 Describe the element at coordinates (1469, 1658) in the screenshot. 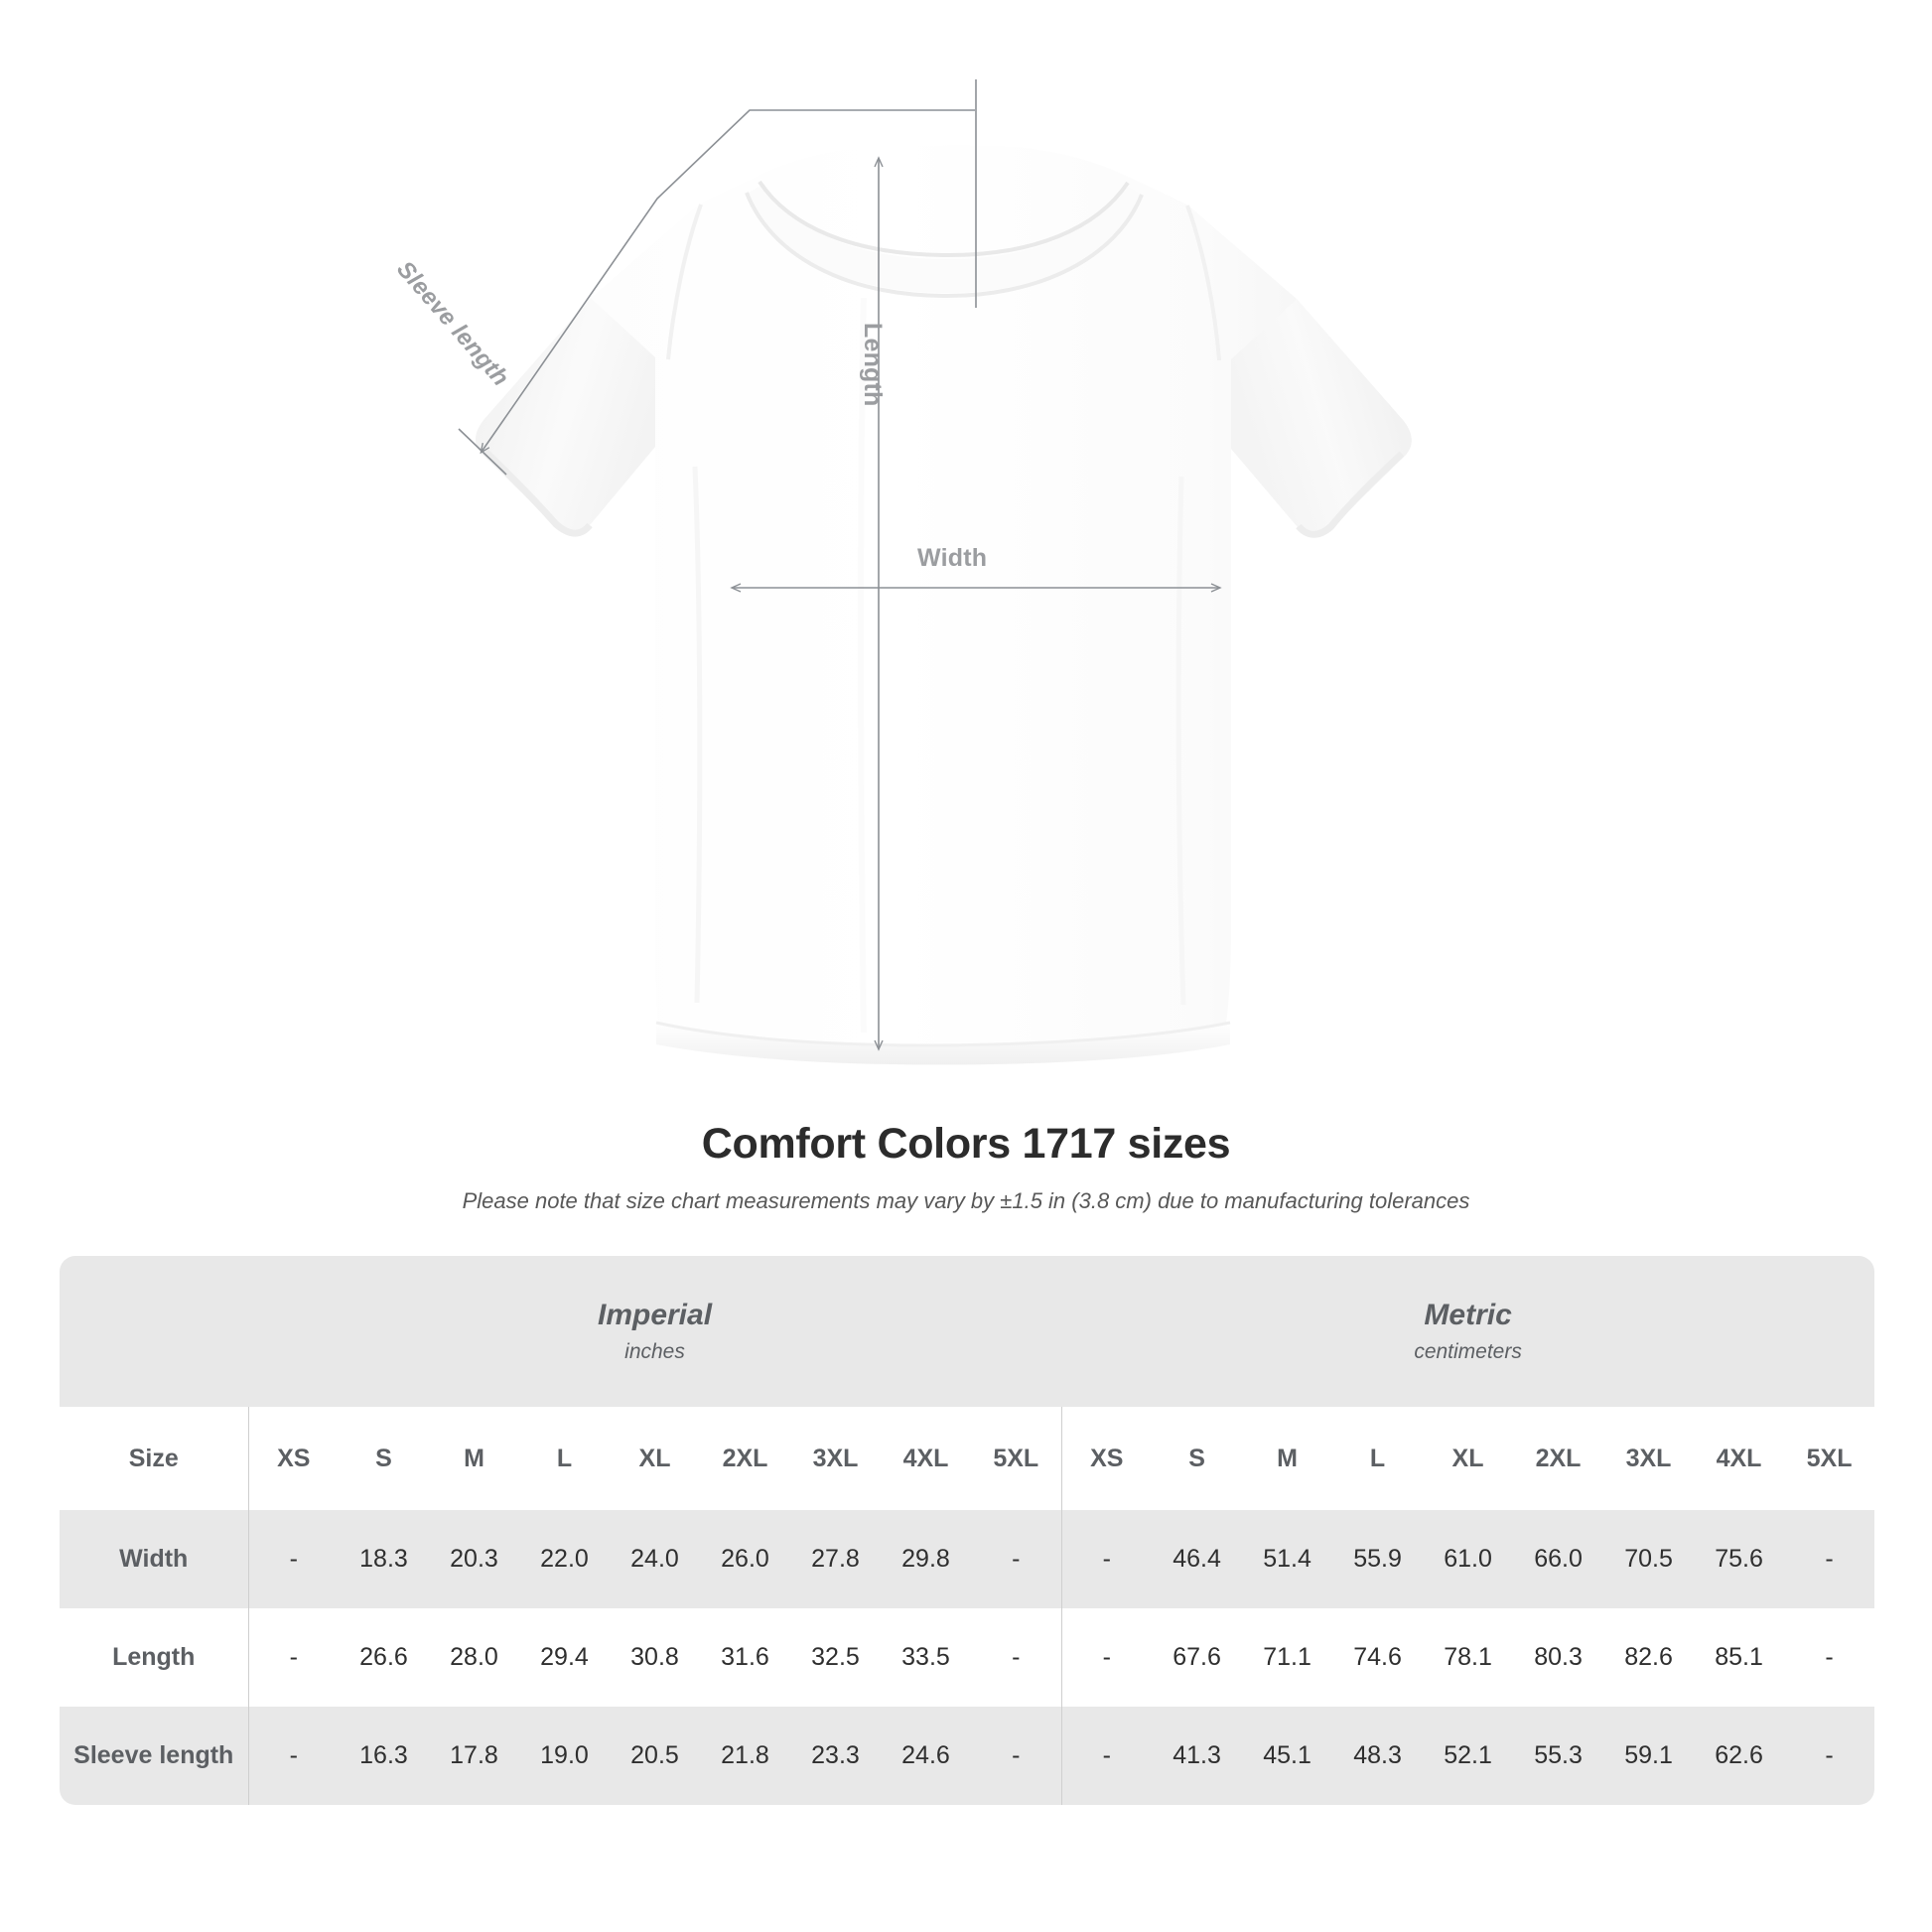

I see `cell-metric-xl: 78.1` at that location.